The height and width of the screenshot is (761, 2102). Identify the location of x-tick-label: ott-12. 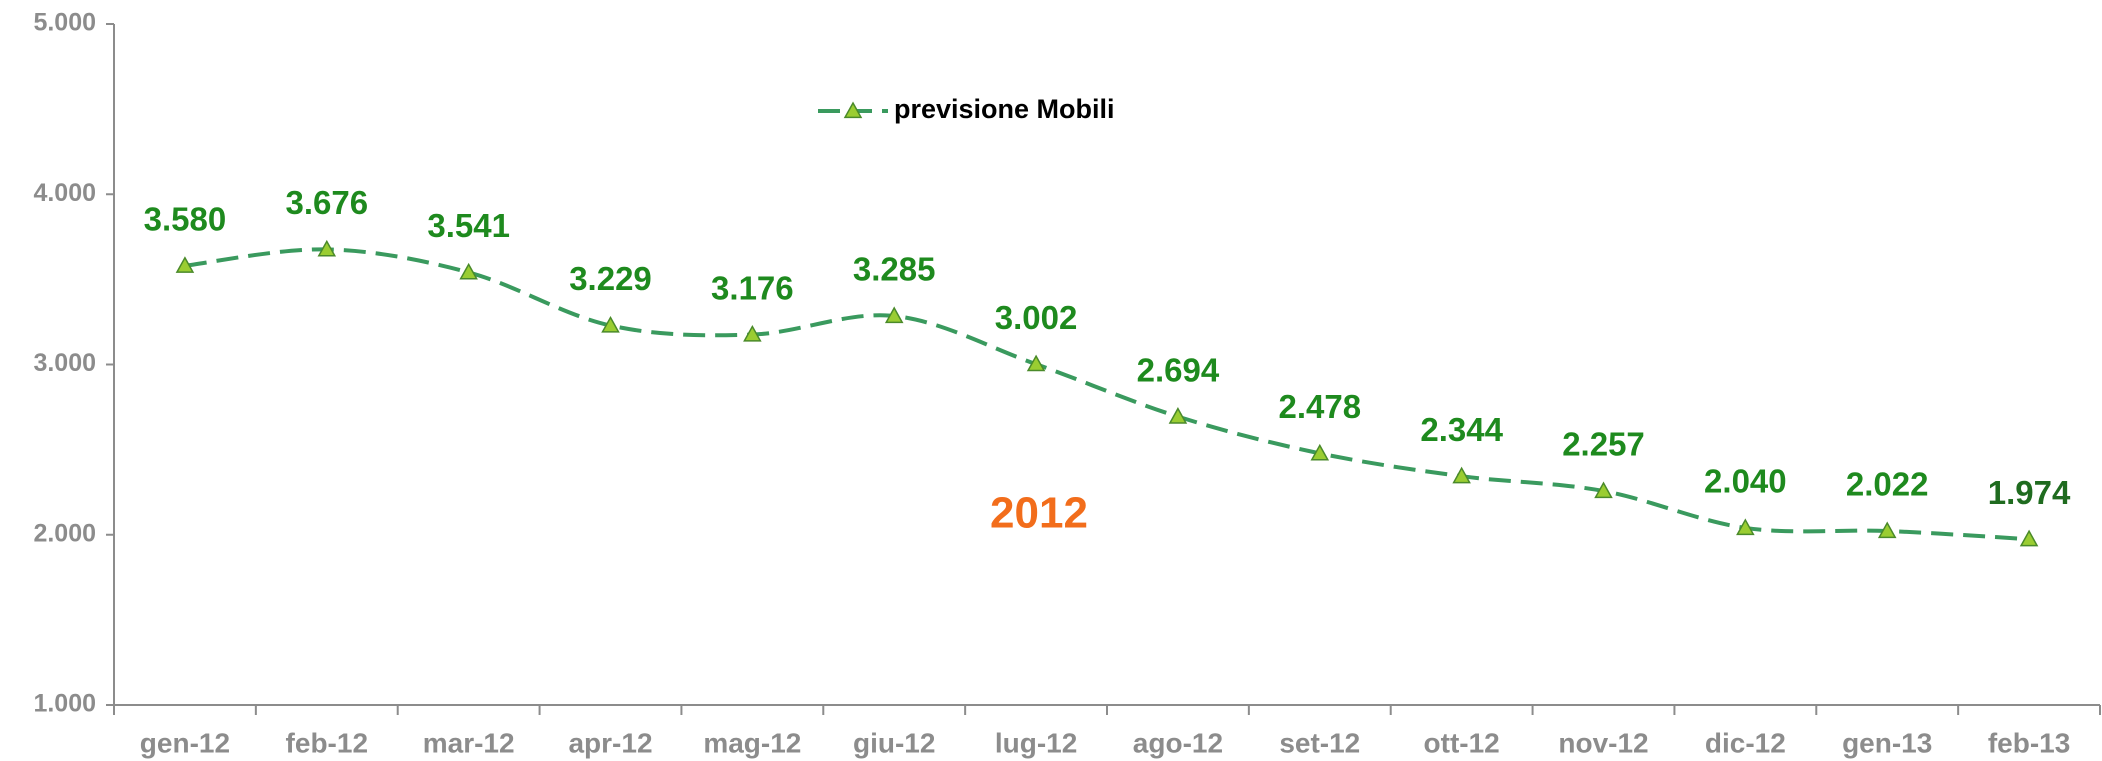
(1462, 742).